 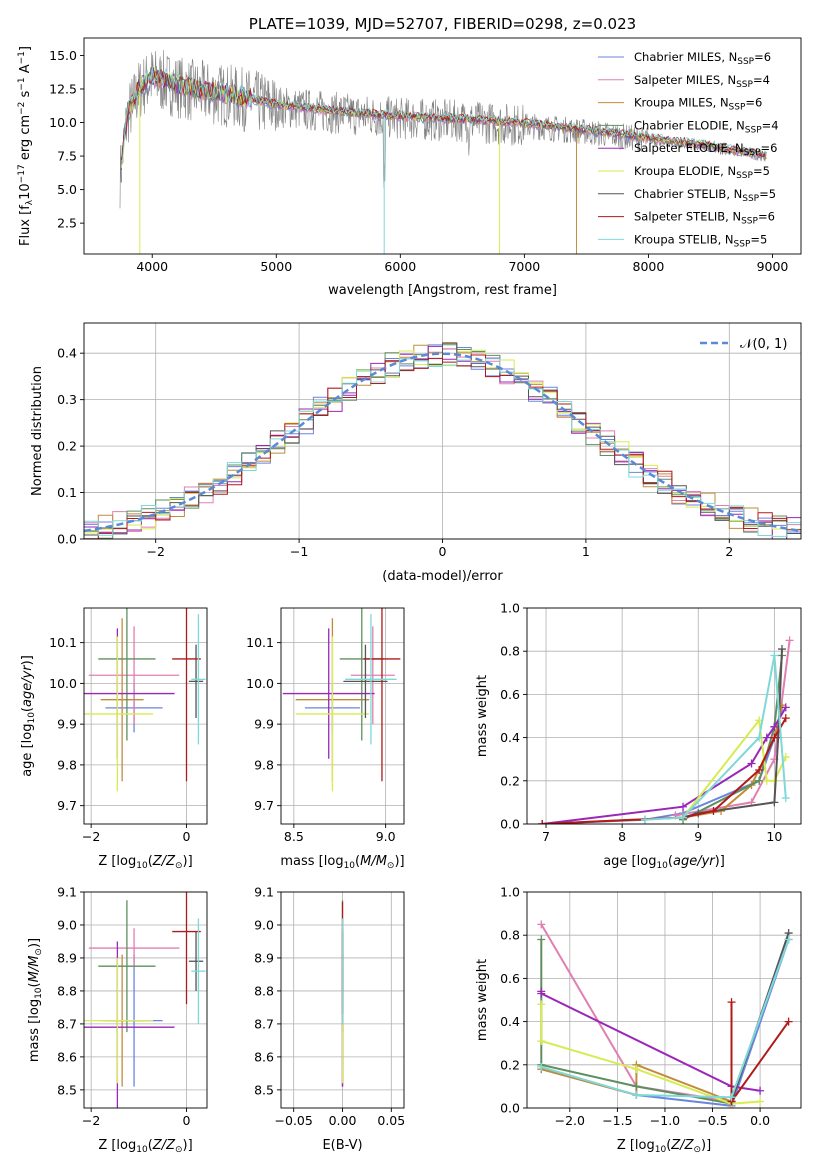 I want to click on mass-weight-line, so click(x=636, y=1083).